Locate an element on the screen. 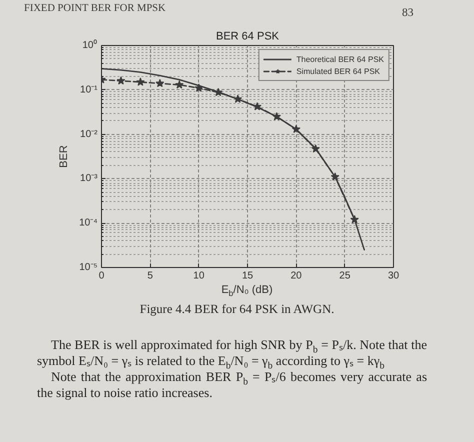  y-tick-label: 10⁻¹ is located at coordinates (89, 90).